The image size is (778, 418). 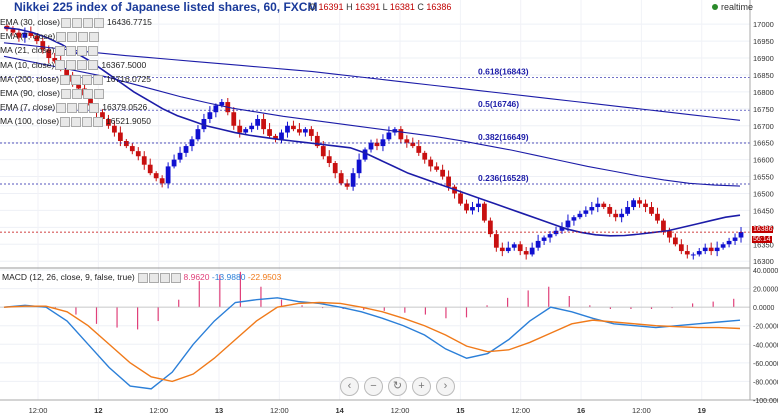 I want to click on price-tick-label: 16900, so click(x=763, y=58).